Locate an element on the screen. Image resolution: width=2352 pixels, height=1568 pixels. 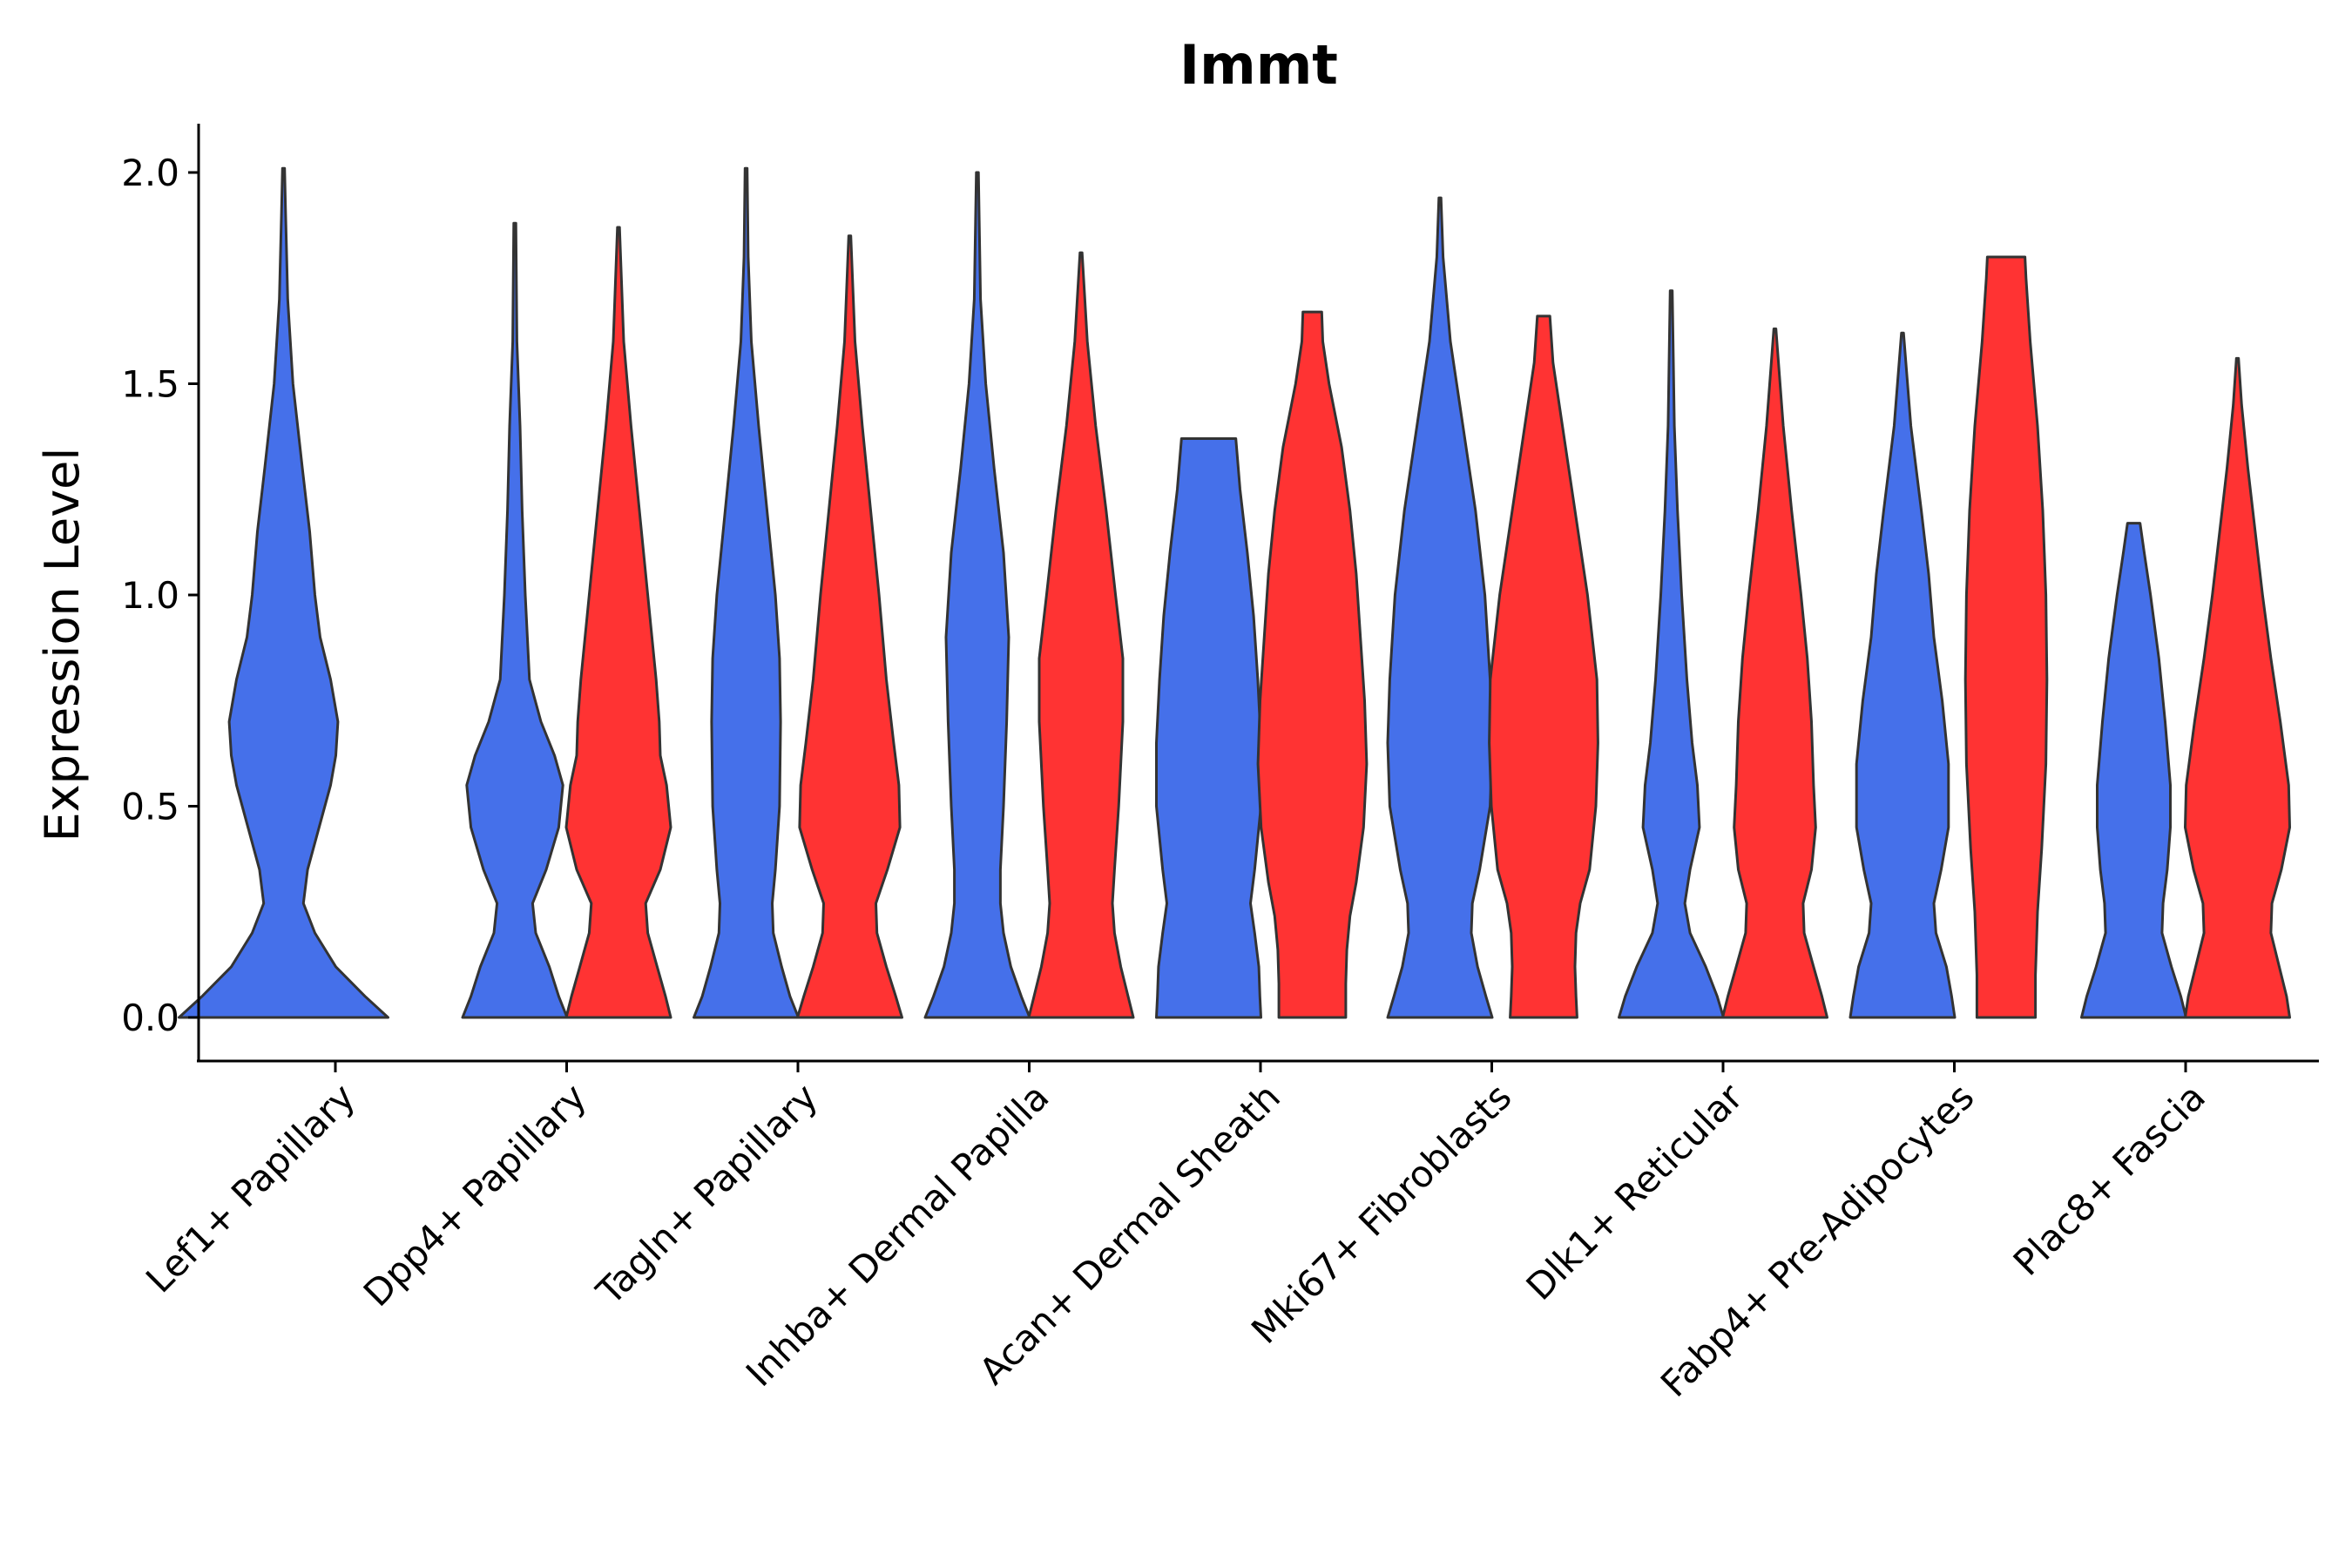
violin-group2-cat6 is located at coordinates (1774, 673).